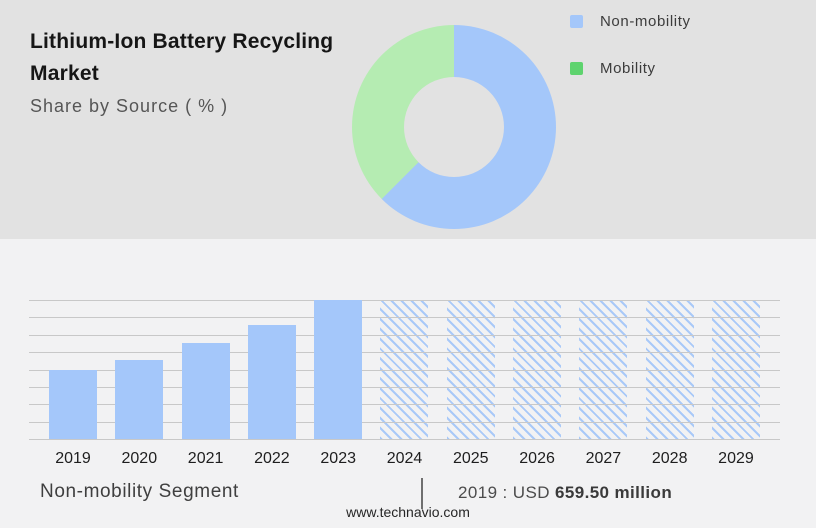 The height and width of the screenshot is (528, 816). Describe the element at coordinates (271, 382) in the screenshot. I see `bar-2022` at that location.